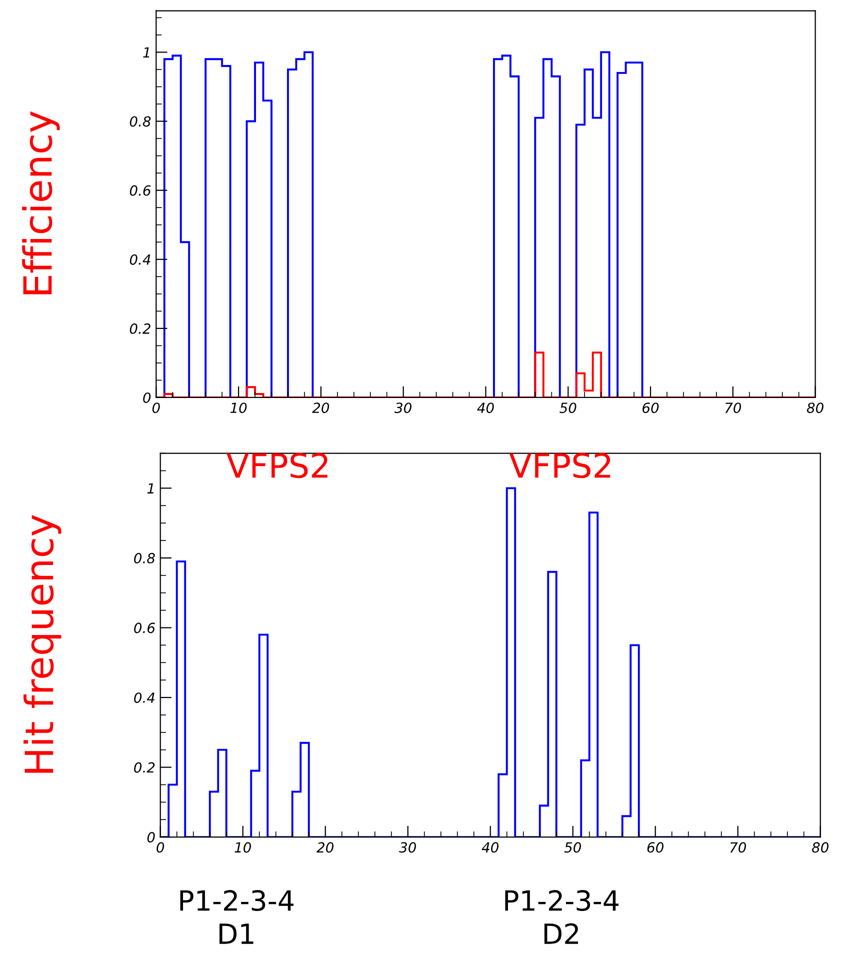 This screenshot has width=844, height=979. Describe the element at coordinates (160, 847) in the screenshot. I see `x-tick-label: 0` at that location.